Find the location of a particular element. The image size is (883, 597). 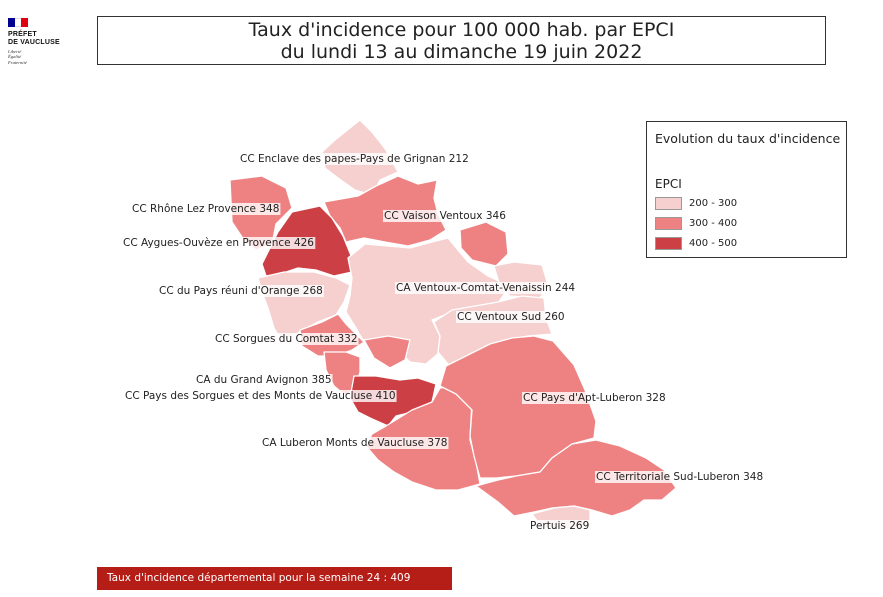

region-cc-vaison-ventoux-northeast is located at coordinates (484, 244).